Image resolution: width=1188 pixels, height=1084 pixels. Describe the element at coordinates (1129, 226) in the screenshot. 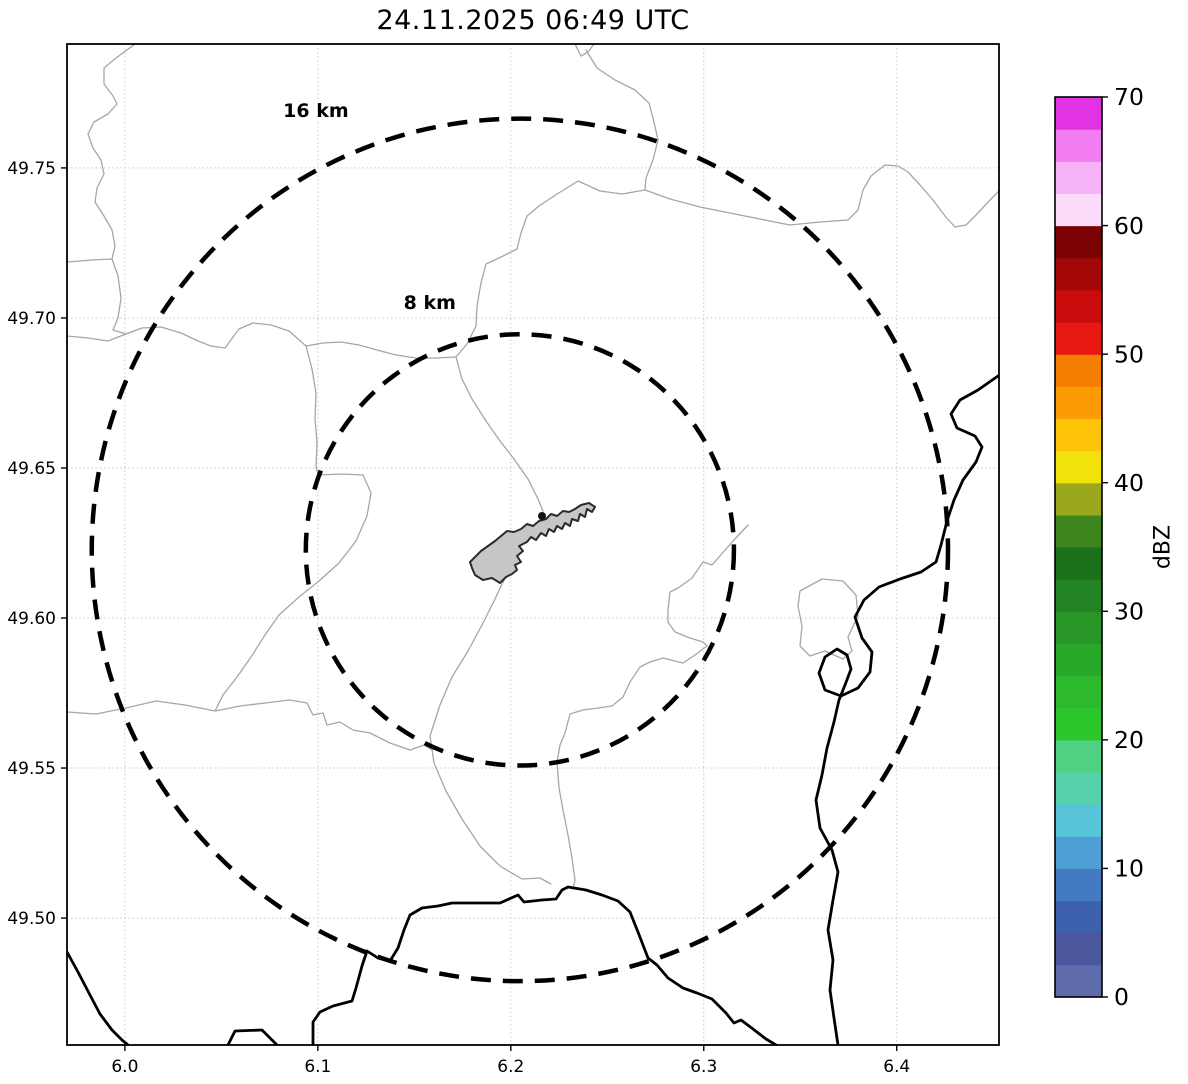

I see `colorbar-tick-label-60: 60` at that location.